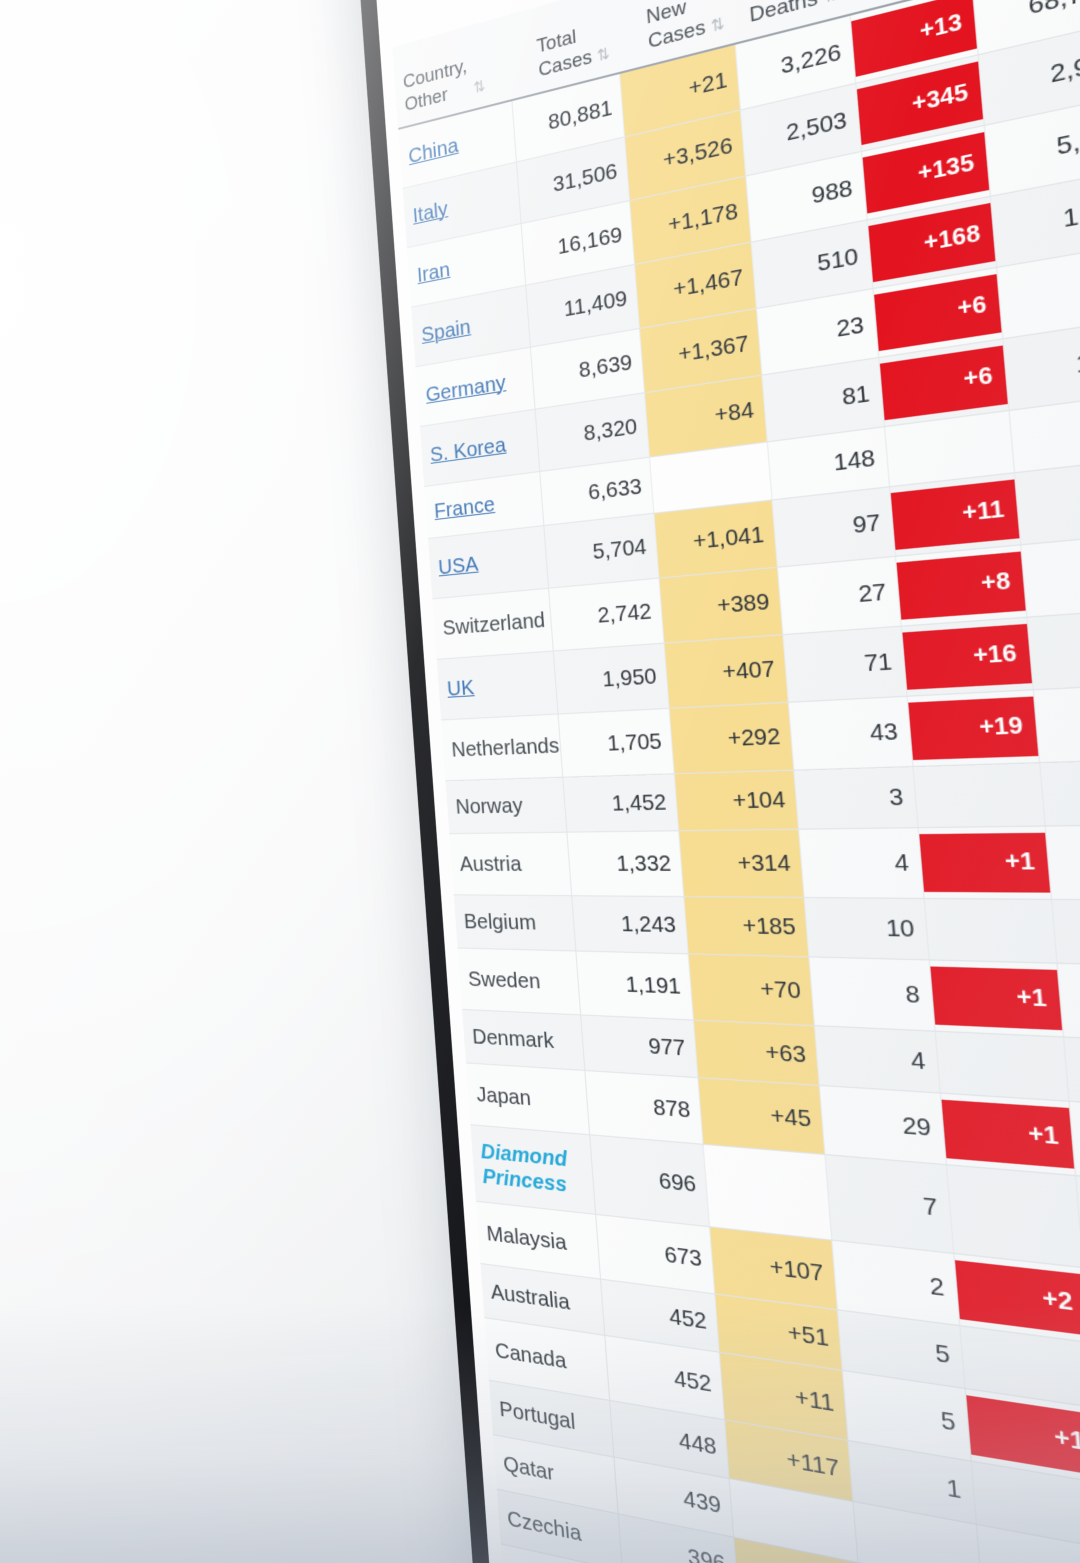 The height and width of the screenshot is (1563, 1080). I want to click on cell-new-deaths: +8, so click(961, 586).